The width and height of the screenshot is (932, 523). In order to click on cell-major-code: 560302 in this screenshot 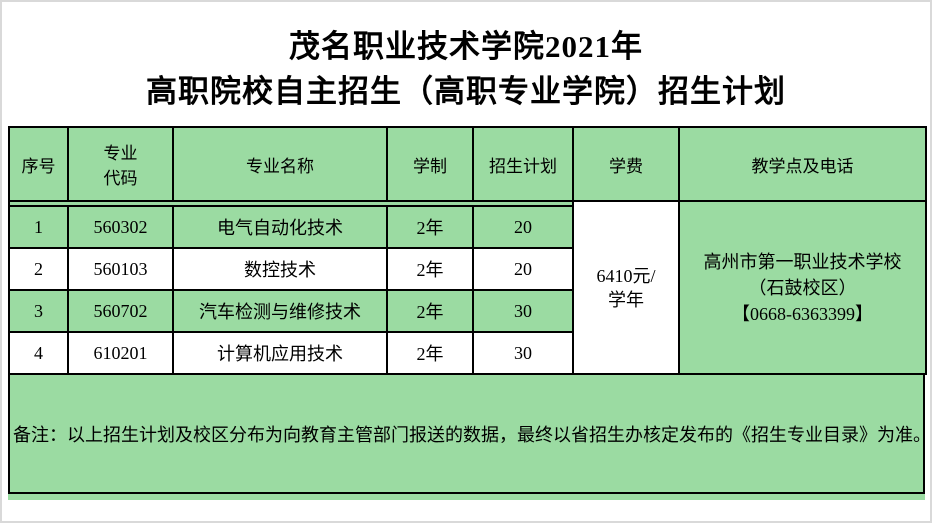, I will do `click(120, 227)`.